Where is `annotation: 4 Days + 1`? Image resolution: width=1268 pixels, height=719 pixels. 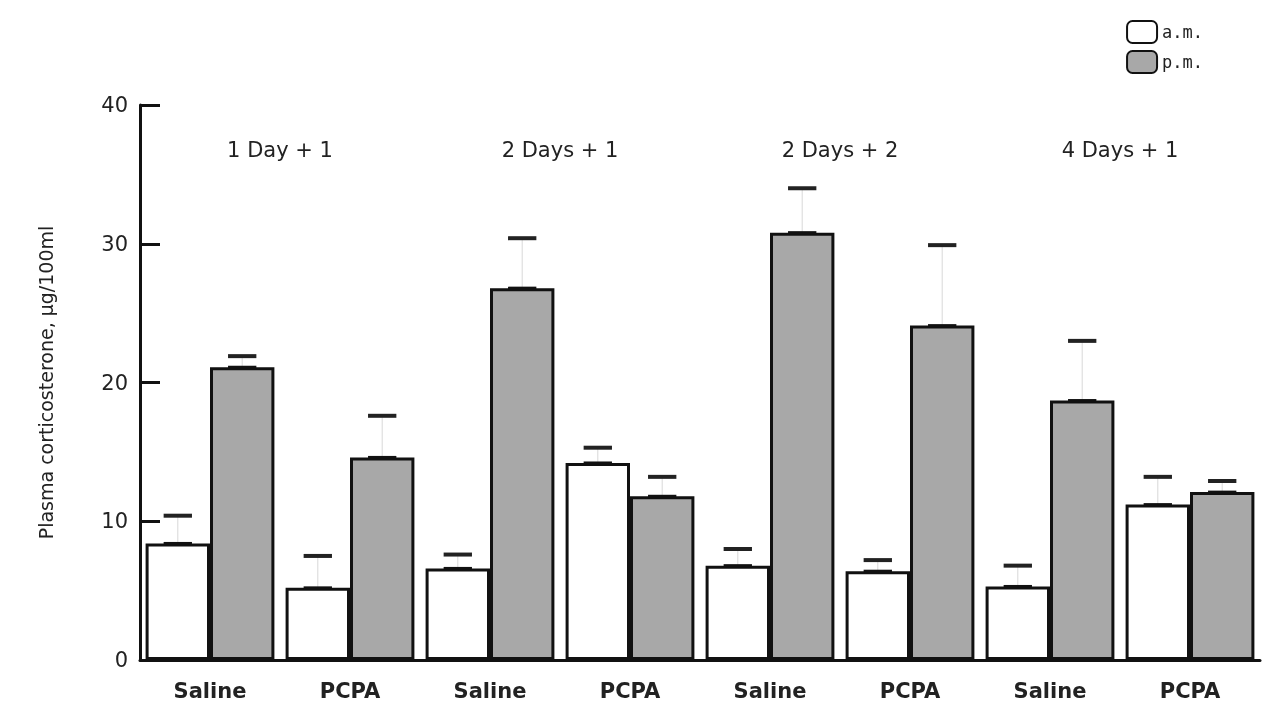 annotation: 4 Days + 1 is located at coordinates (1120, 150).